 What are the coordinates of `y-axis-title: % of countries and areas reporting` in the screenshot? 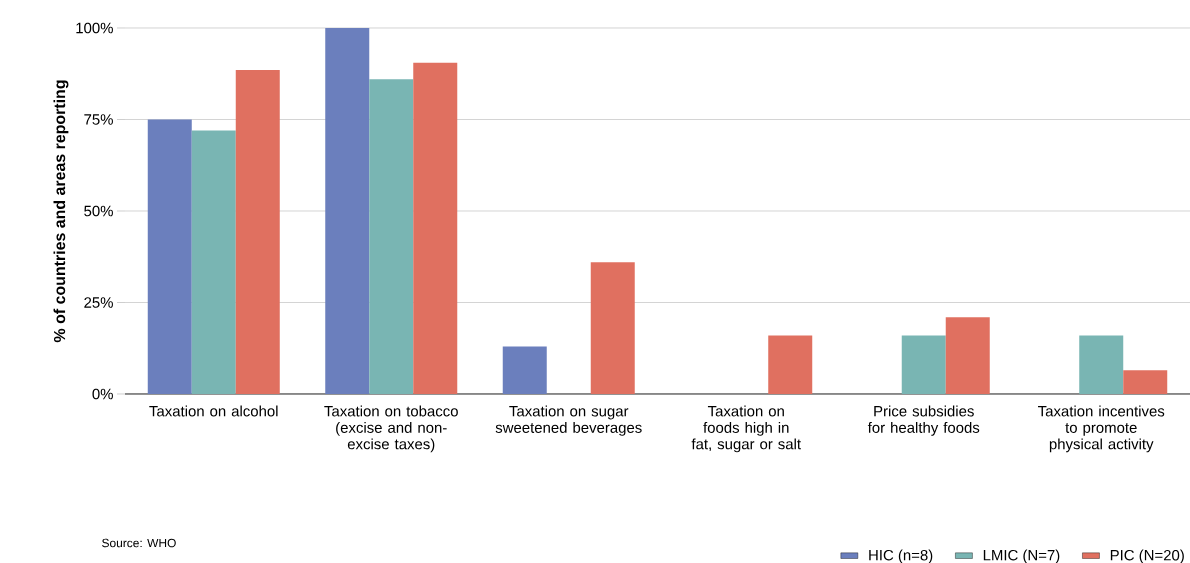 It's located at (61, 211).